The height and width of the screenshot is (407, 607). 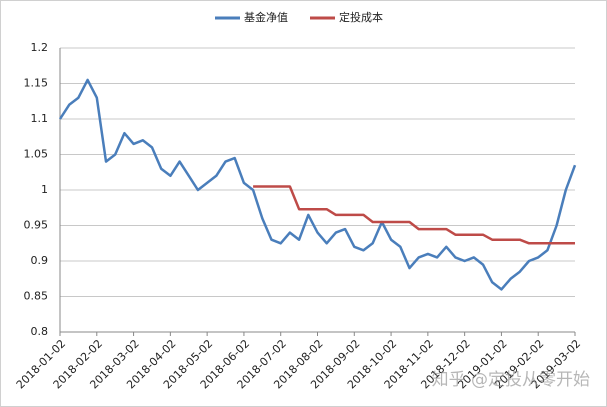 I want to click on y-tick-label: 0.9, so click(x=40, y=260).